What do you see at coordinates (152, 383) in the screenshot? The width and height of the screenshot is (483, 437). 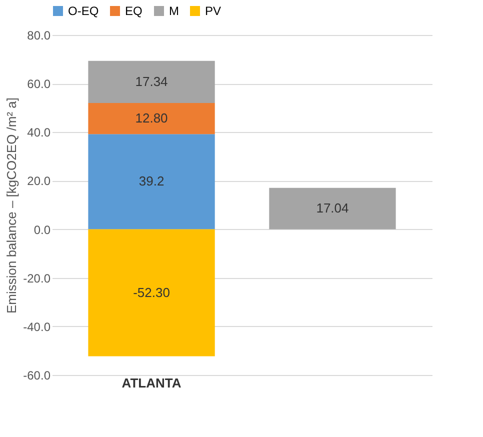 I see `x-tick-label: ATLANTA` at bounding box center [152, 383].